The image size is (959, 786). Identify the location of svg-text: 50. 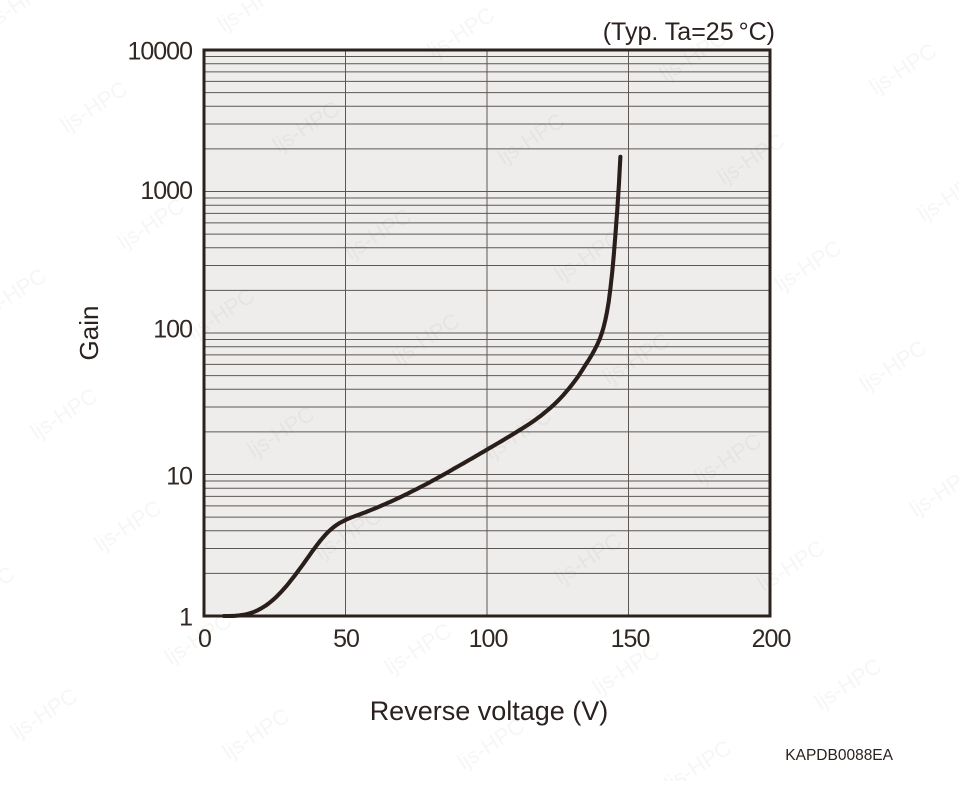
(346, 639).